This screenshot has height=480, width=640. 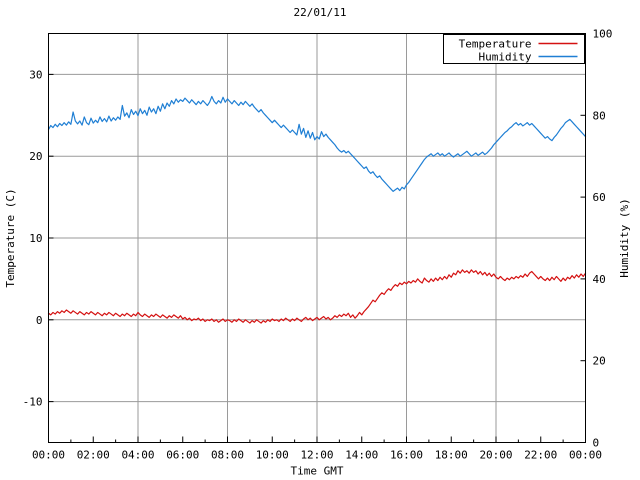 What do you see at coordinates (599, 361) in the screenshot?
I see `y2-tick-label: 20` at bounding box center [599, 361].